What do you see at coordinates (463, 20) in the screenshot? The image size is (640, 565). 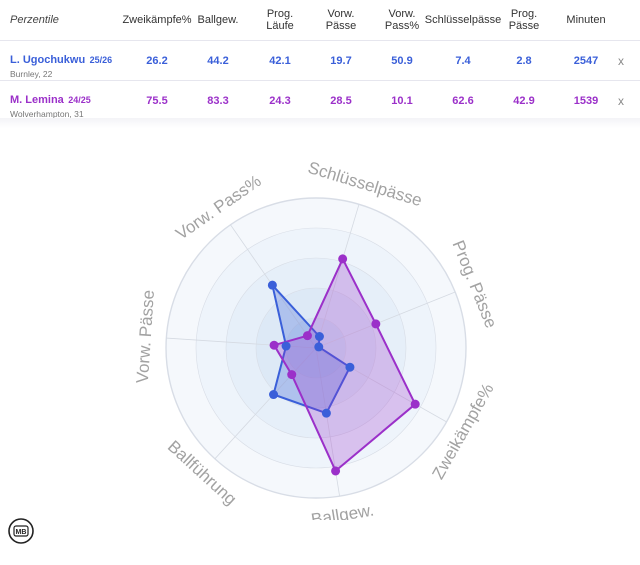 I see `column-header: Schlüsselpässe` at bounding box center [463, 20].